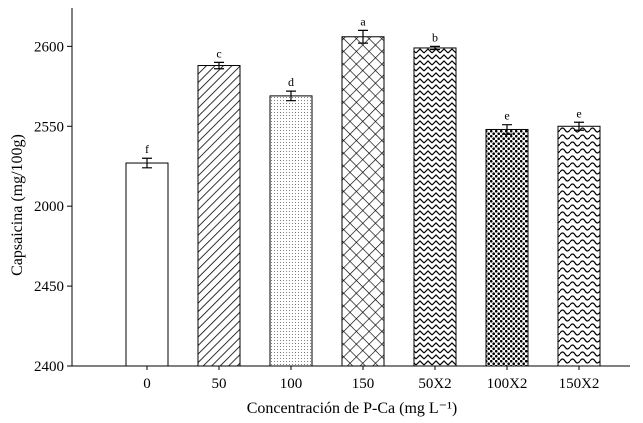 The width and height of the screenshot is (643, 423). Describe the element at coordinates (291, 384) in the screenshot. I see `x-tick-label: 100` at that location.